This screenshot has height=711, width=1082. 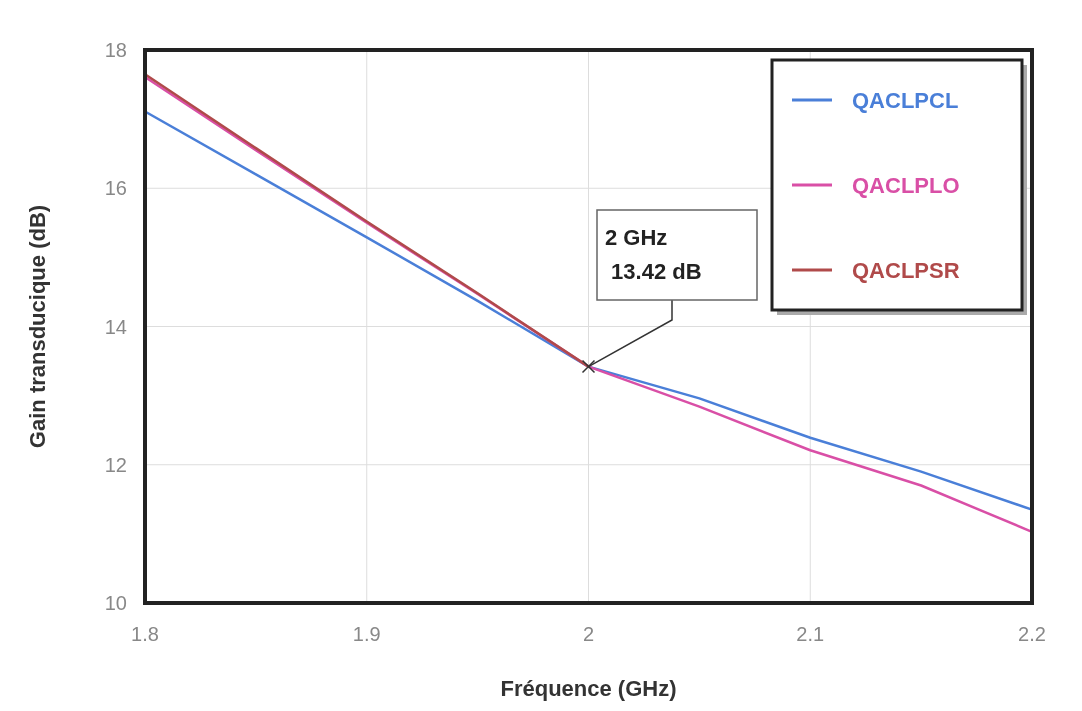 What do you see at coordinates (653, 254) in the screenshot?
I see `annotation: 2 GHz 13.42 dB` at bounding box center [653, 254].